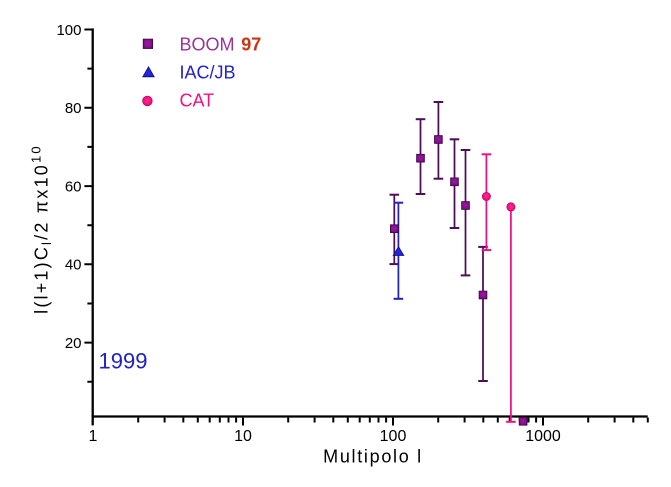 This screenshot has height=487, width=671. I want to click on svg-text: Multipolo l, so click(373, 457).